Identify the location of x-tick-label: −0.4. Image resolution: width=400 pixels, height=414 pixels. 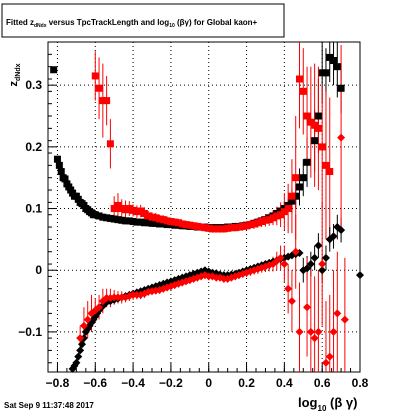
(133, 383).